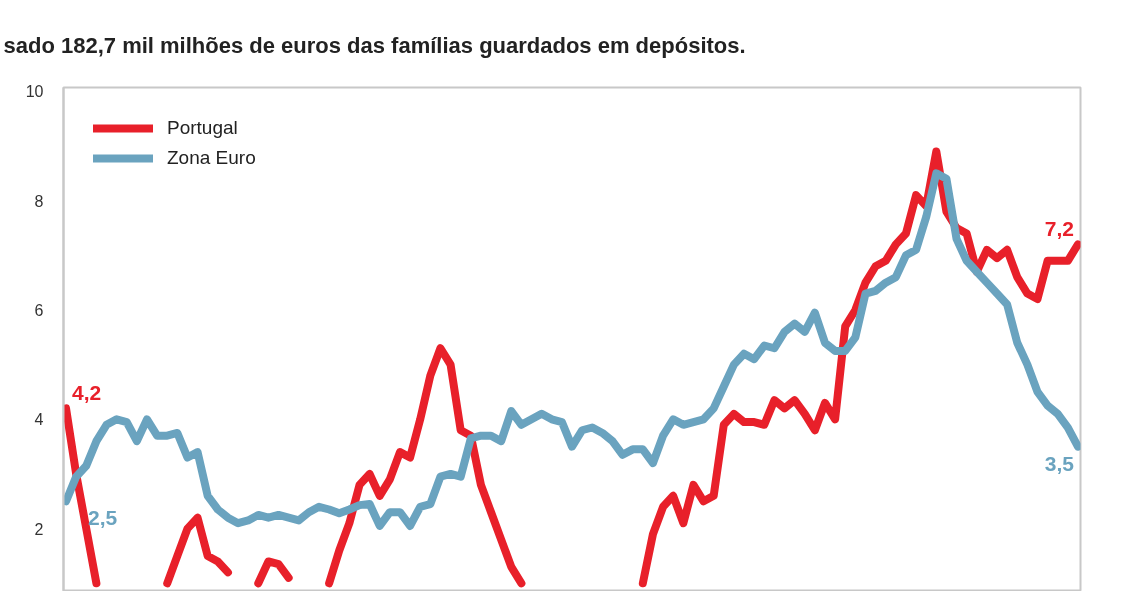  What do you see at coordinates (1059, 229) in the screenshot?
I see `data-label: 7,2` at bounding box center [1059, 229].